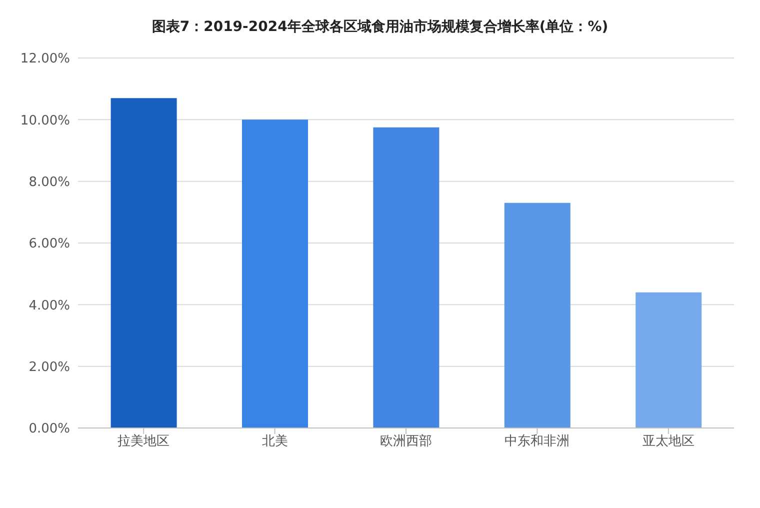 This screenshot has width=760, height=508. I want to click on chart-title: 图表7：2019-2024年全球各区域食用油市场规模复合增长率(单位：%), so click(380, 27).